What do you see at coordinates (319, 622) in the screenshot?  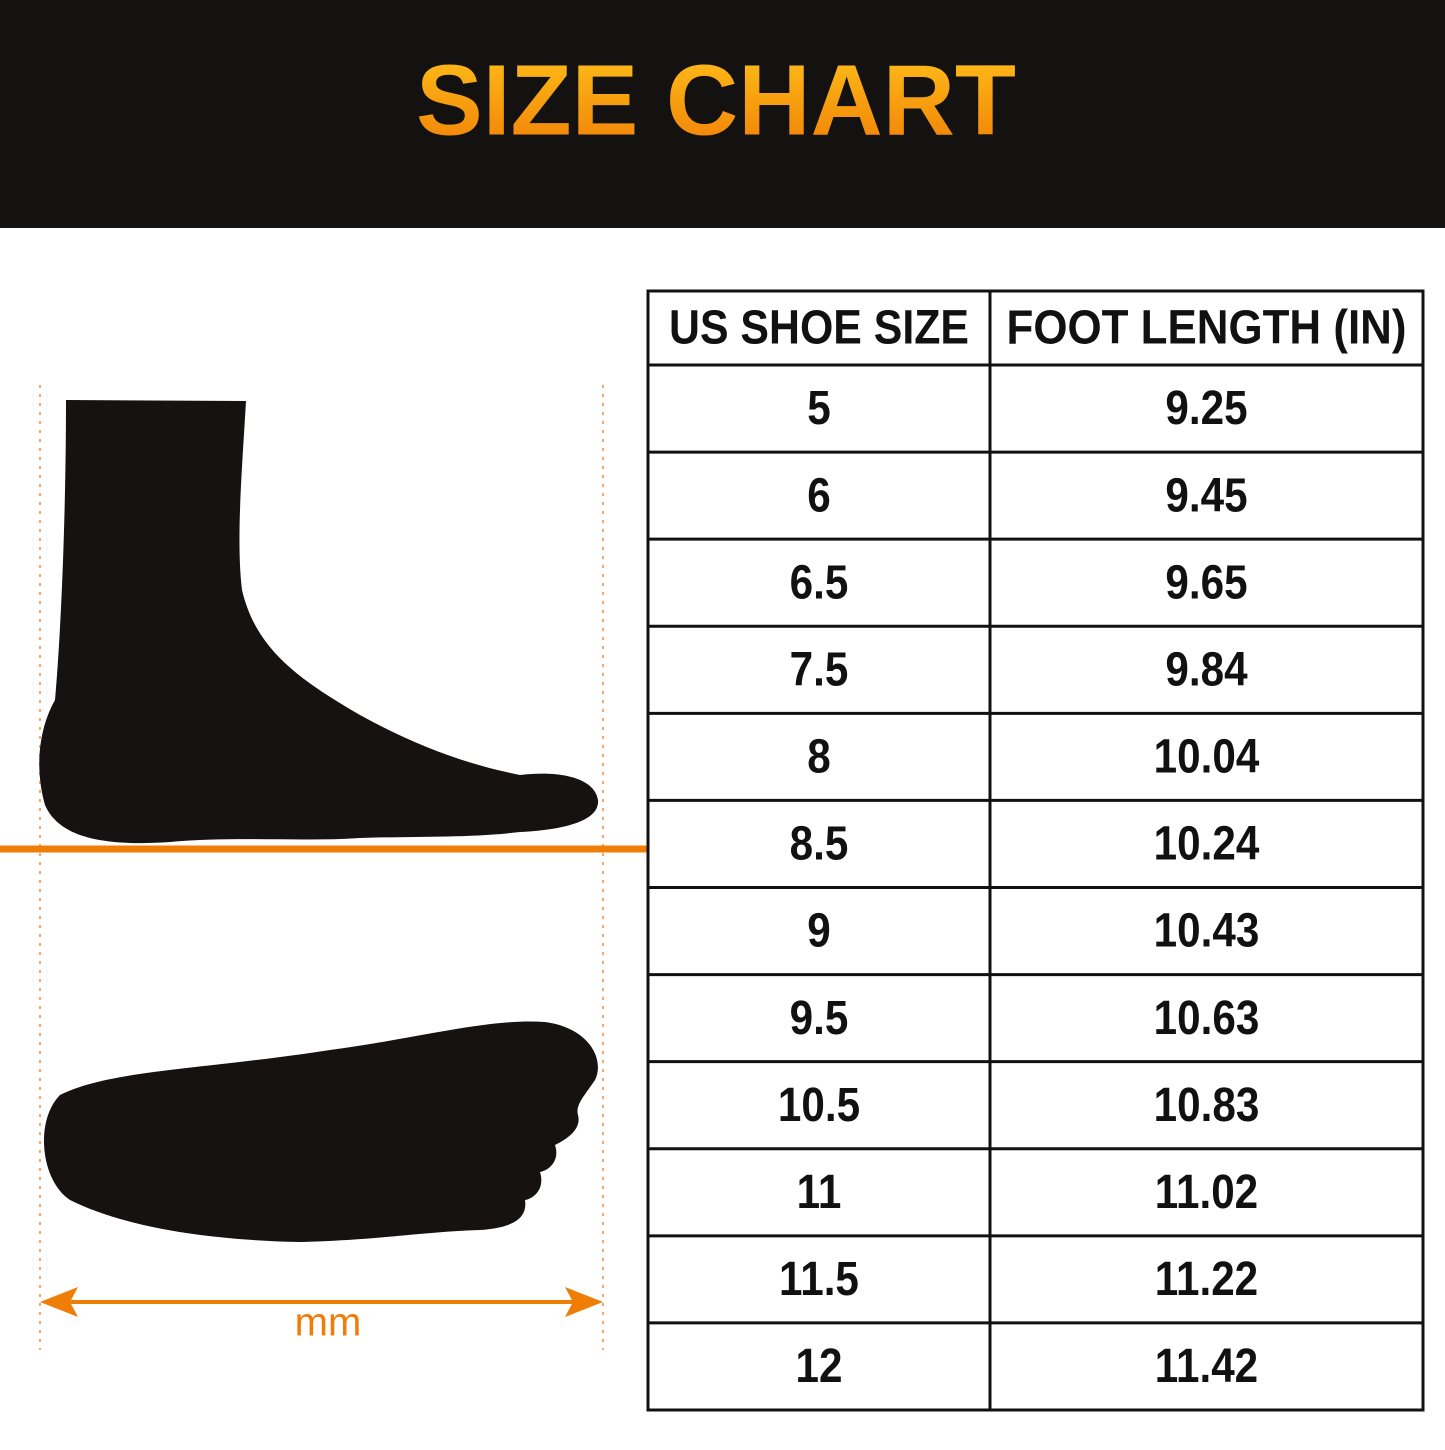 I see `foot-side` at bounding box center [319, 622].